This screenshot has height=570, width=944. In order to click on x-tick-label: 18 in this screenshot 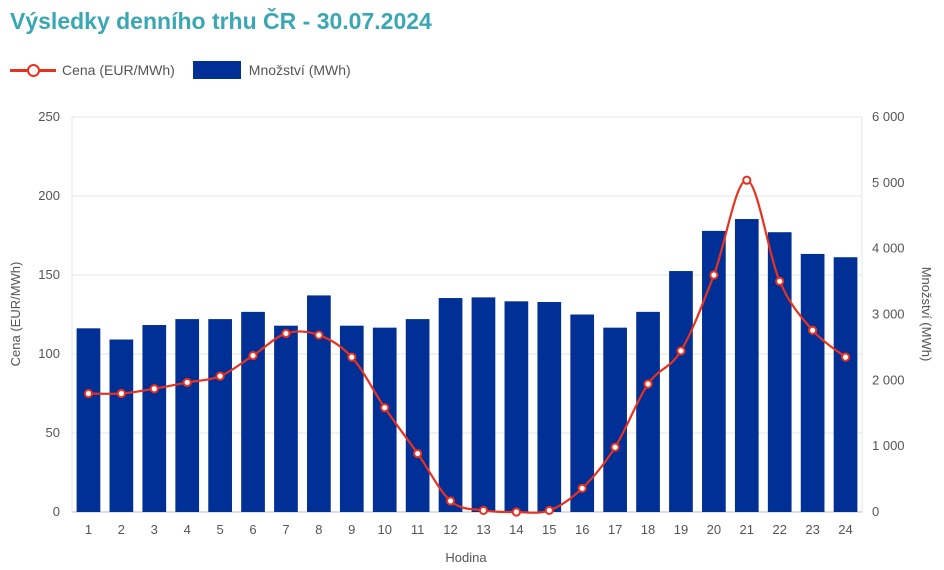, I will do `click(648, 529)`.